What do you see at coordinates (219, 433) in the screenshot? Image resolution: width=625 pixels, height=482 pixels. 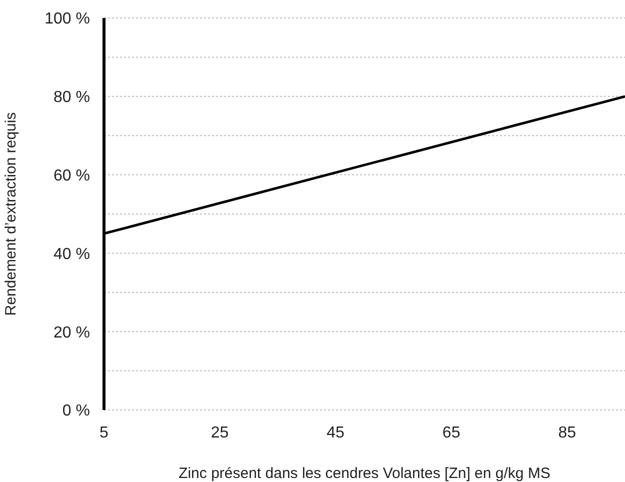 I see `x-tick-label: 25` at bounding box center [219, 433].